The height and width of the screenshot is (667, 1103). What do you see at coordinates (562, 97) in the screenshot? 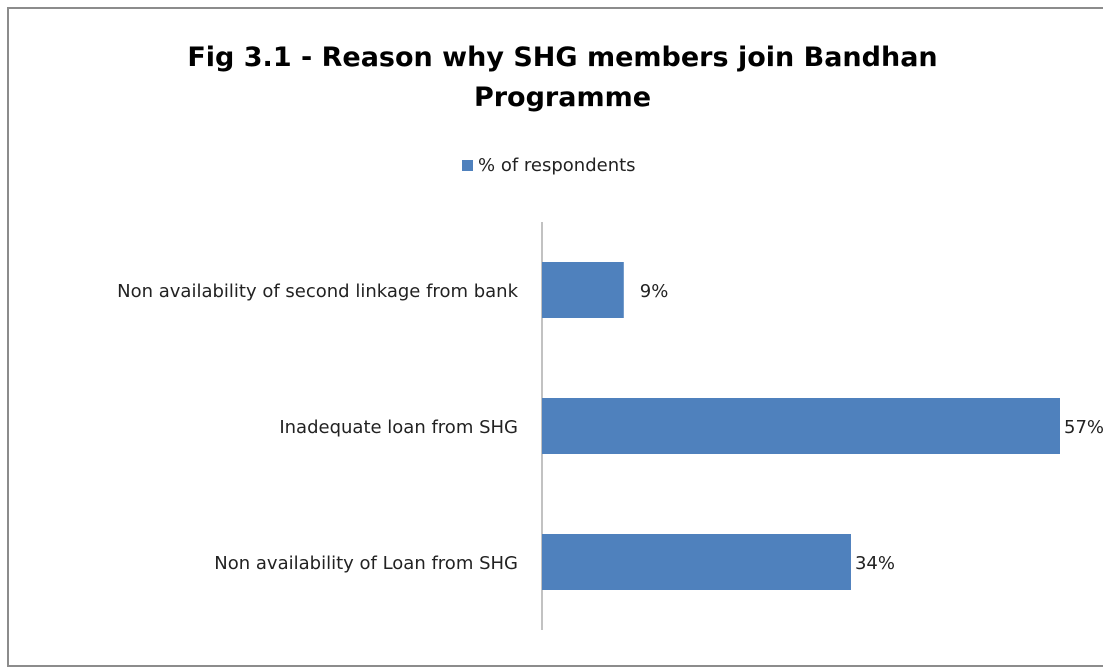
I see `chart-title-line-2: Programme` at bounding box center [562, 97].